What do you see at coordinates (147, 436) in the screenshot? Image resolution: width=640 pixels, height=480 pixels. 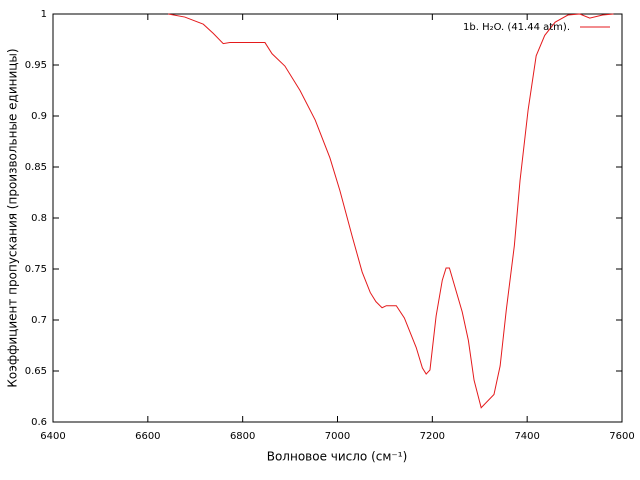 I see `x-tick-label: 6600` at bounding box center [147, 436].